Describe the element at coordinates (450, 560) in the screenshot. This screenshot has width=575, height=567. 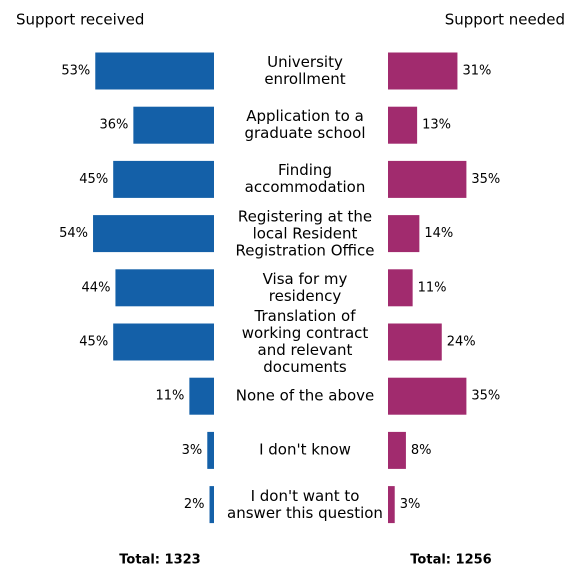
I see `total-label: Total: 1256` at that location.